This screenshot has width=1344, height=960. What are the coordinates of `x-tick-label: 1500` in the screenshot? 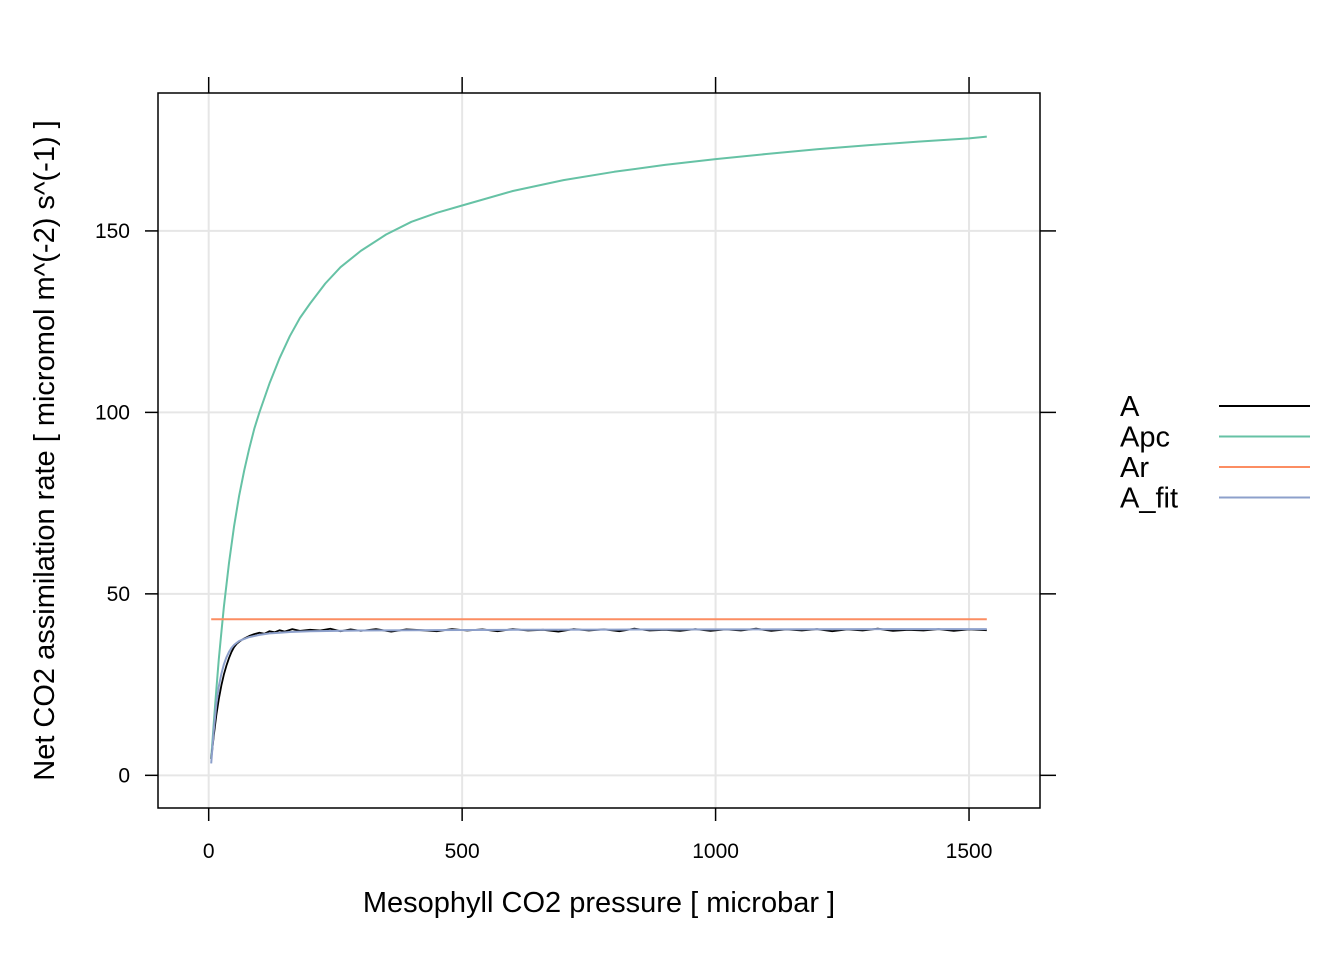 It's located at (969, 851).